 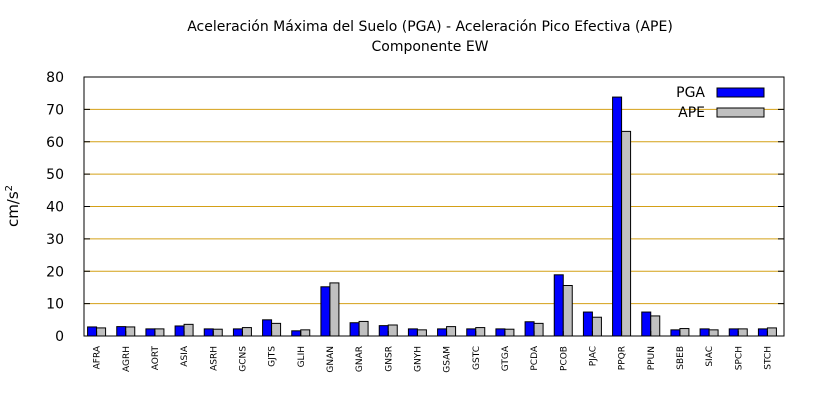 I want to click on y-axis-label: cm/s2, so click(x=13, y=206).